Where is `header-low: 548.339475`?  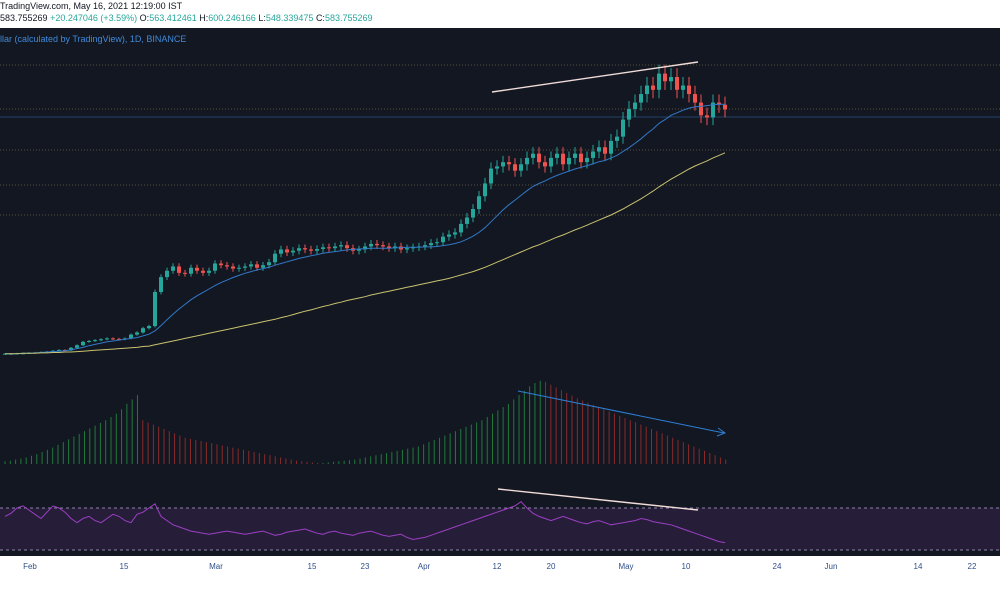
header-low: 548.339475 is located at coordinates (289, 18).